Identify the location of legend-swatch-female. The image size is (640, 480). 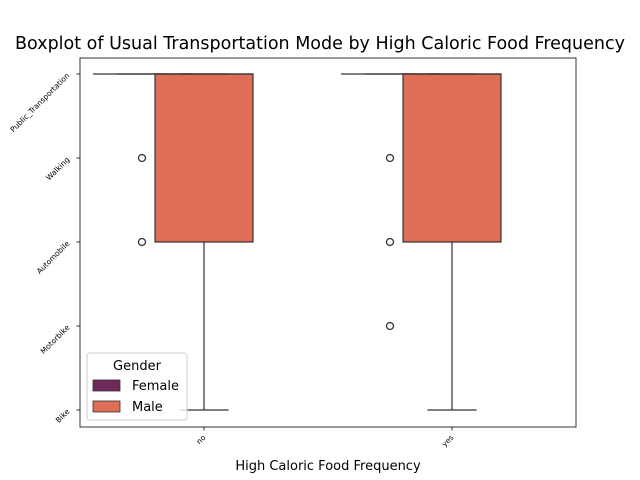
(106, 385).